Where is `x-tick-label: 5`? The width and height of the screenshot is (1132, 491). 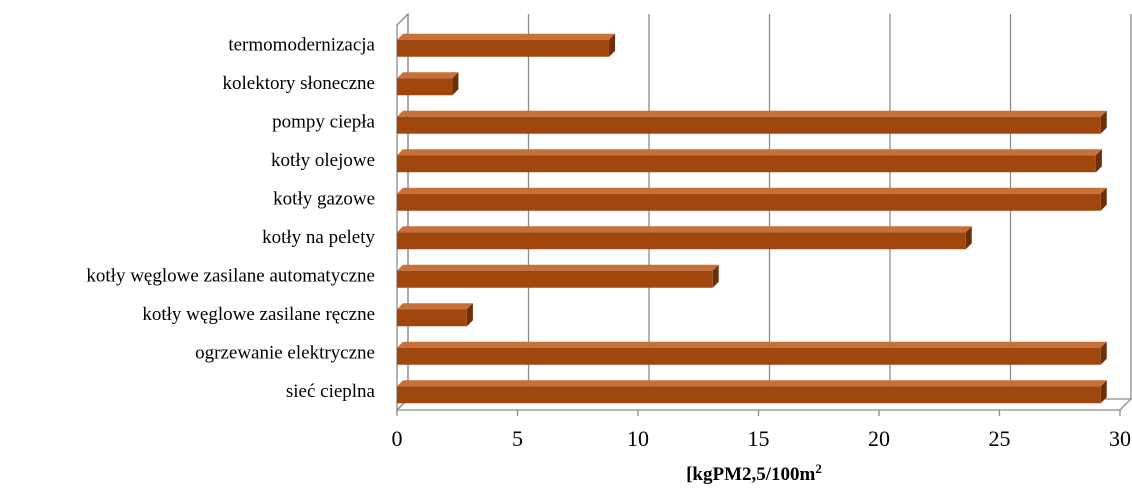
x-tick-label: 5 is located at coordinates (517, 438).